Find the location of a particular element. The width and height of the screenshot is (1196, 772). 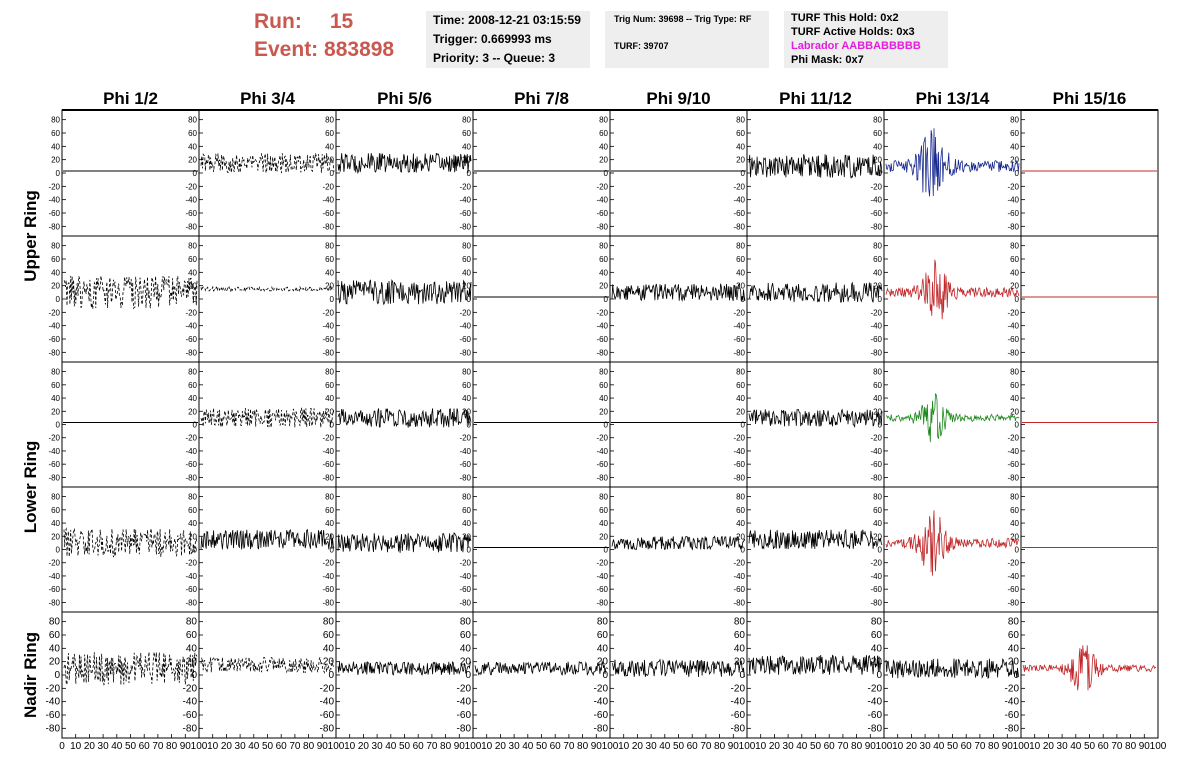

column-header: Phi 11/12 is located at coordinates (815, 98).